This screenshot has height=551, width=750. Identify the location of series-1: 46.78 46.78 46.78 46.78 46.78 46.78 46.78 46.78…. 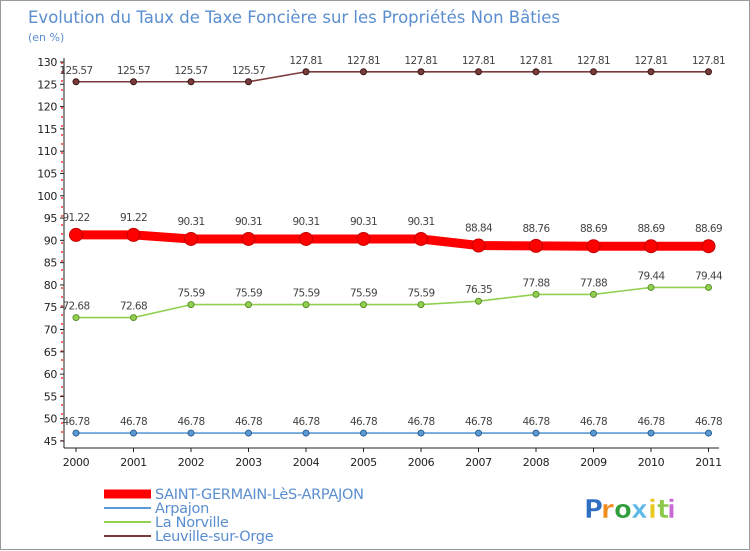
(392, 426).